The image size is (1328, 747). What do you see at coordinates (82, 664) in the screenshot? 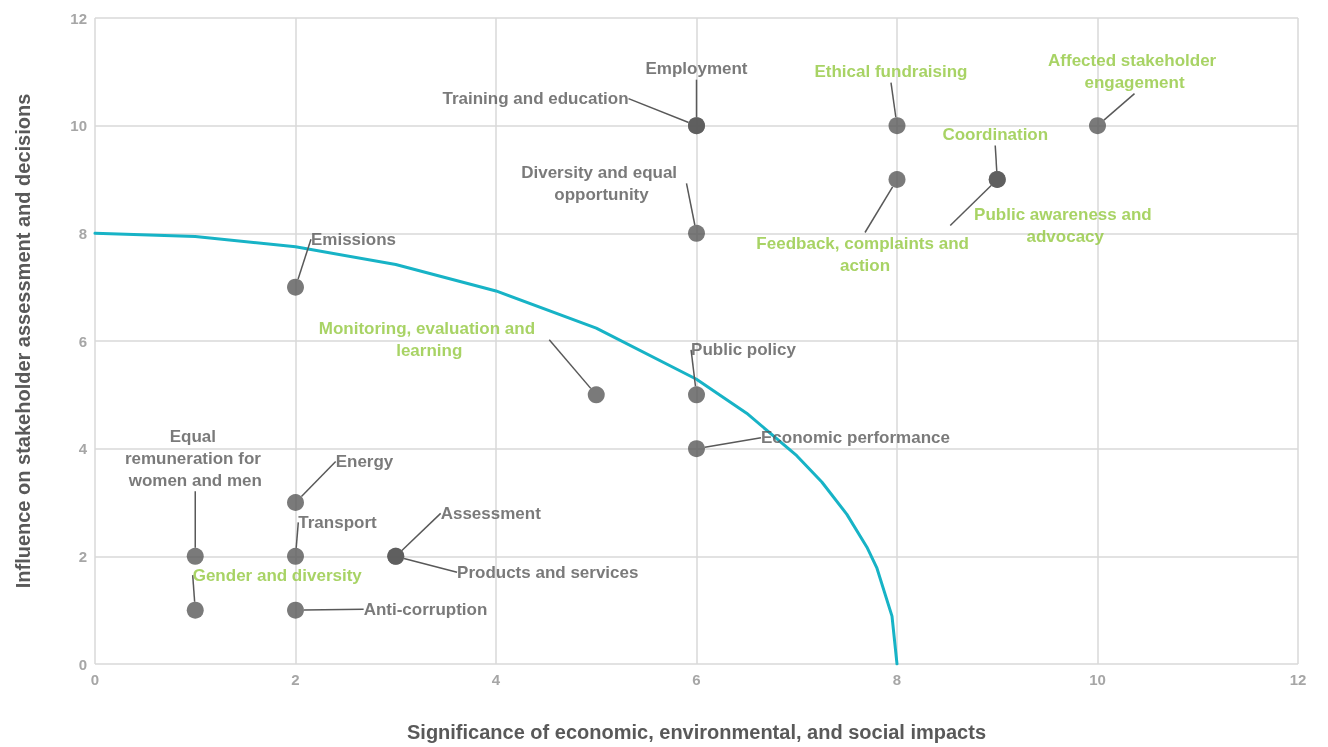
I see `y-tick-label: 0` at bounding box center [82, 664].